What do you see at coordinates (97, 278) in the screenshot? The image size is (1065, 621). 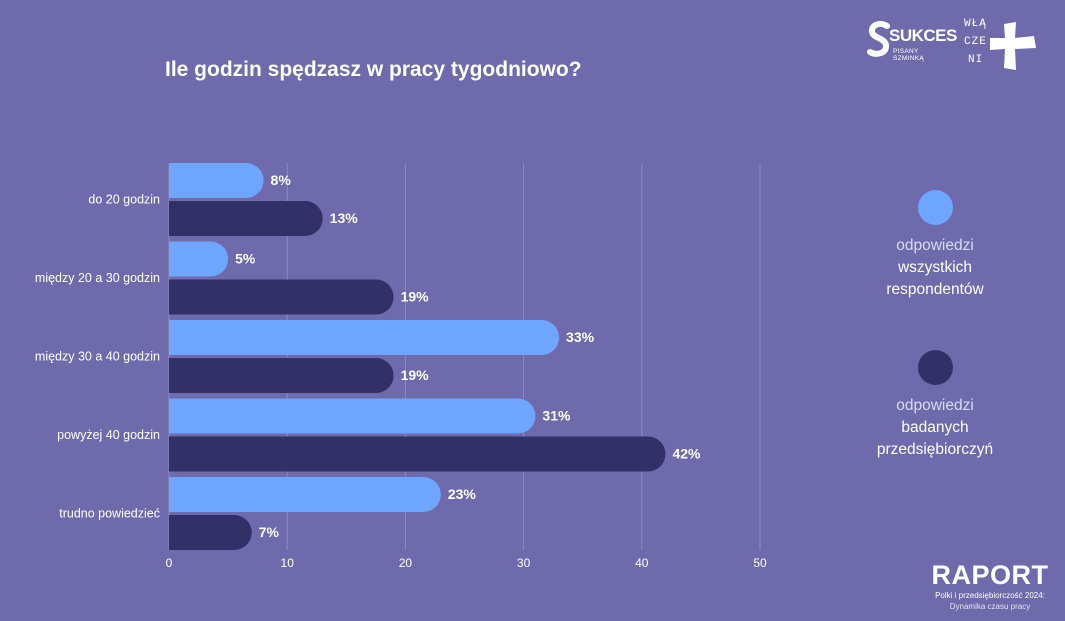 I see `category-label: między 20 a 30 godzin` at bounding box center [97, 278].